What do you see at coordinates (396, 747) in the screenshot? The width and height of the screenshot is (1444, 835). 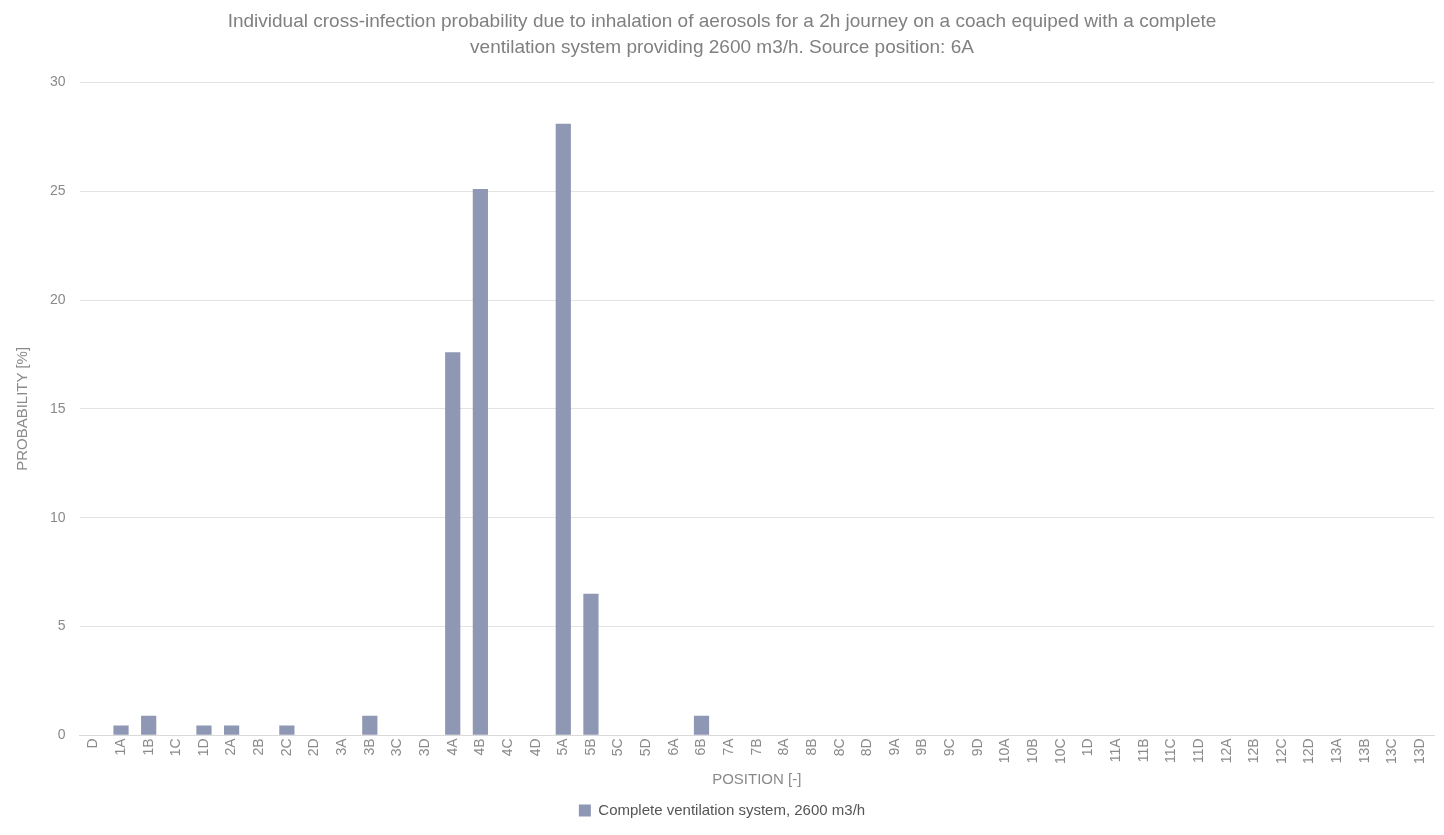 I see `x-tick-label: 3C` at bounding box center [396, 747].